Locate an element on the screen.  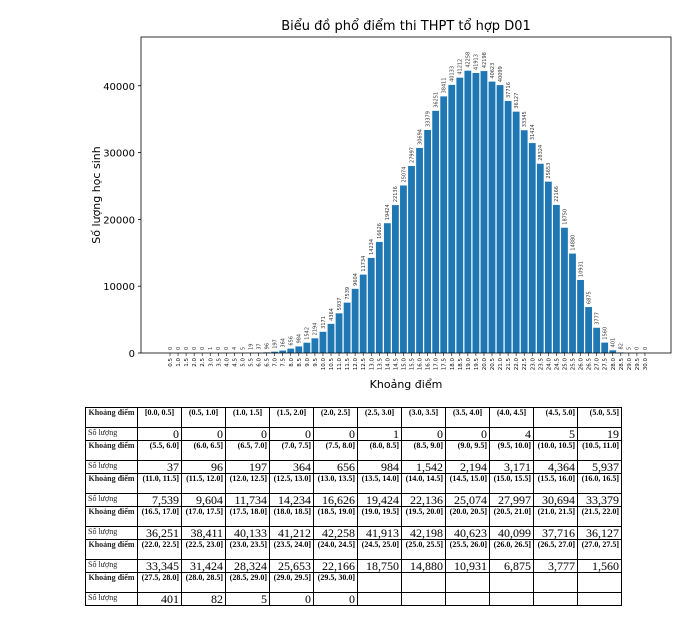
x-tick-label: 25.0 is located at coordinates (565, 364).